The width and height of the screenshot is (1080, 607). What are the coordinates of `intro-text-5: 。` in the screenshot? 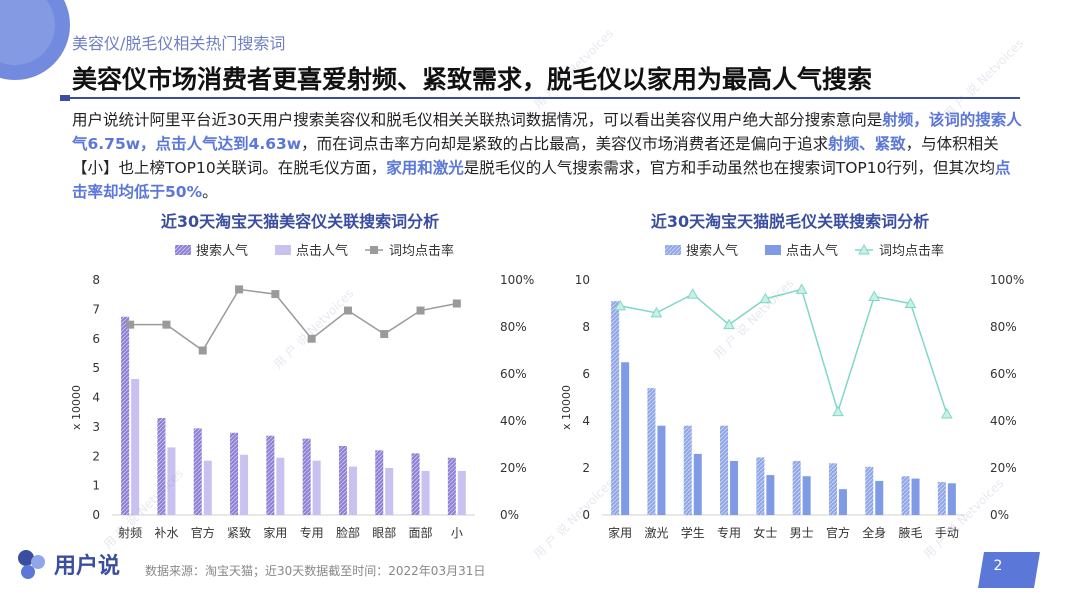 It's located at (210, 192).